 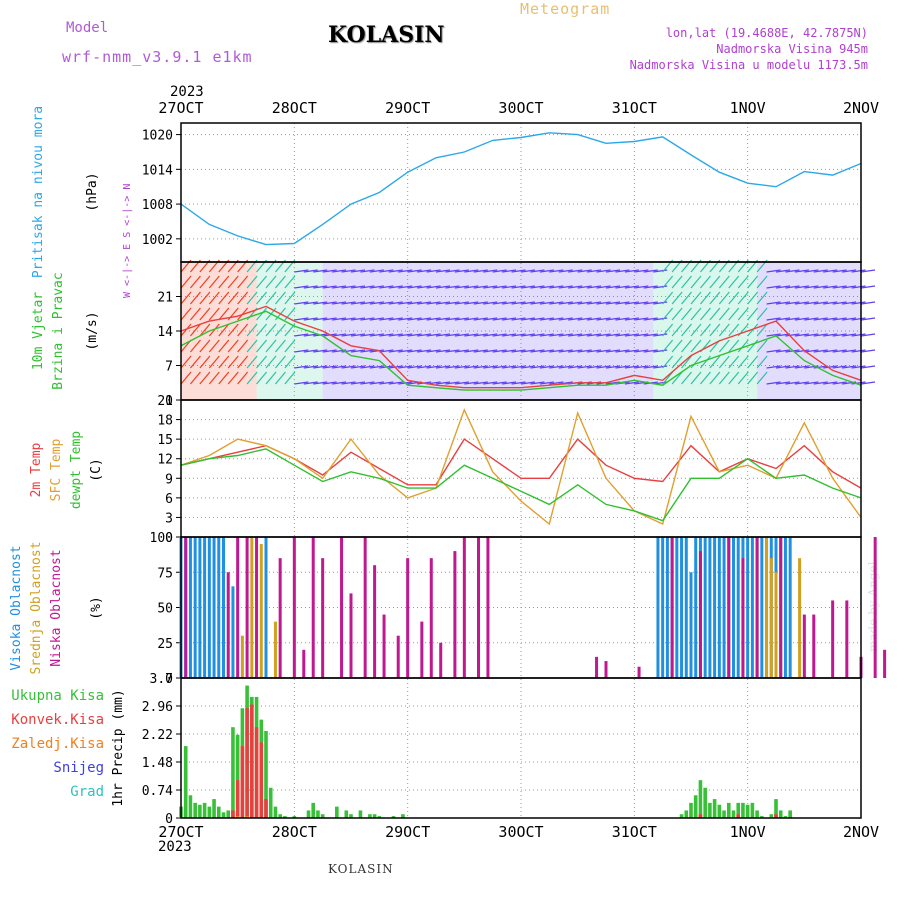 I want to click on y-tick-label: 0, so click(x=169, y=819).